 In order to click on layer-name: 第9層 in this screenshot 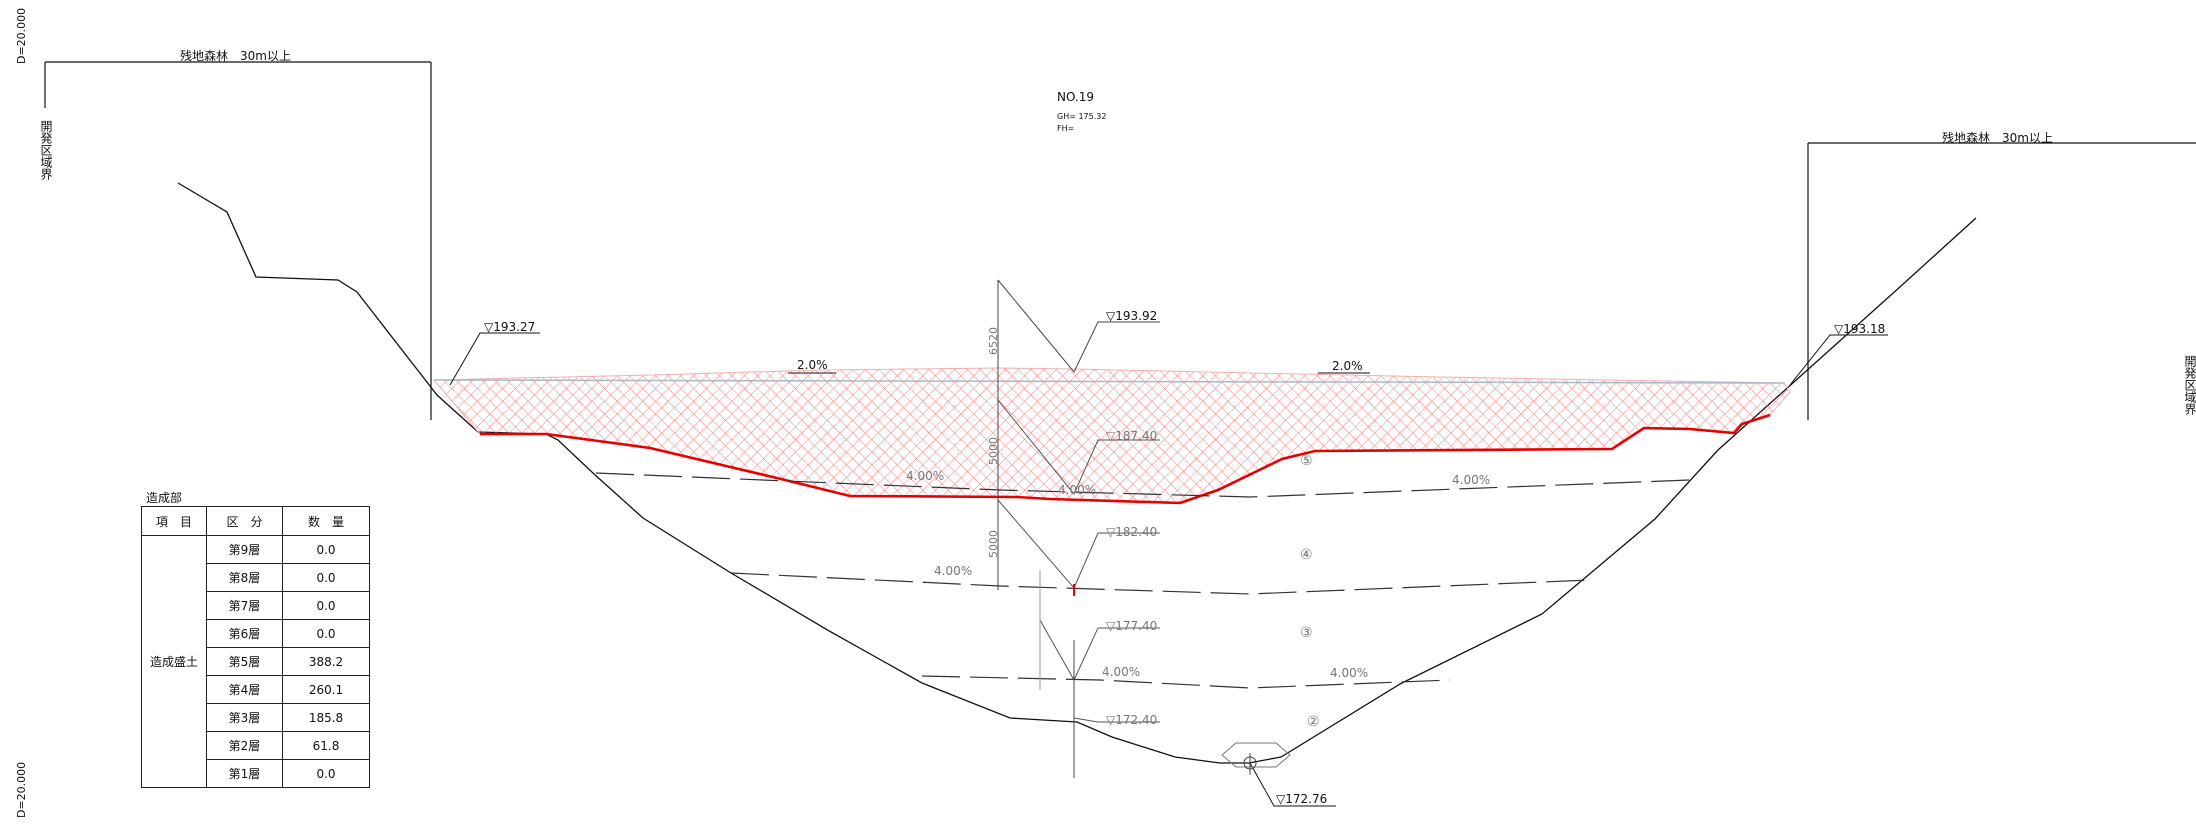, I will do `click(244, 549)`.